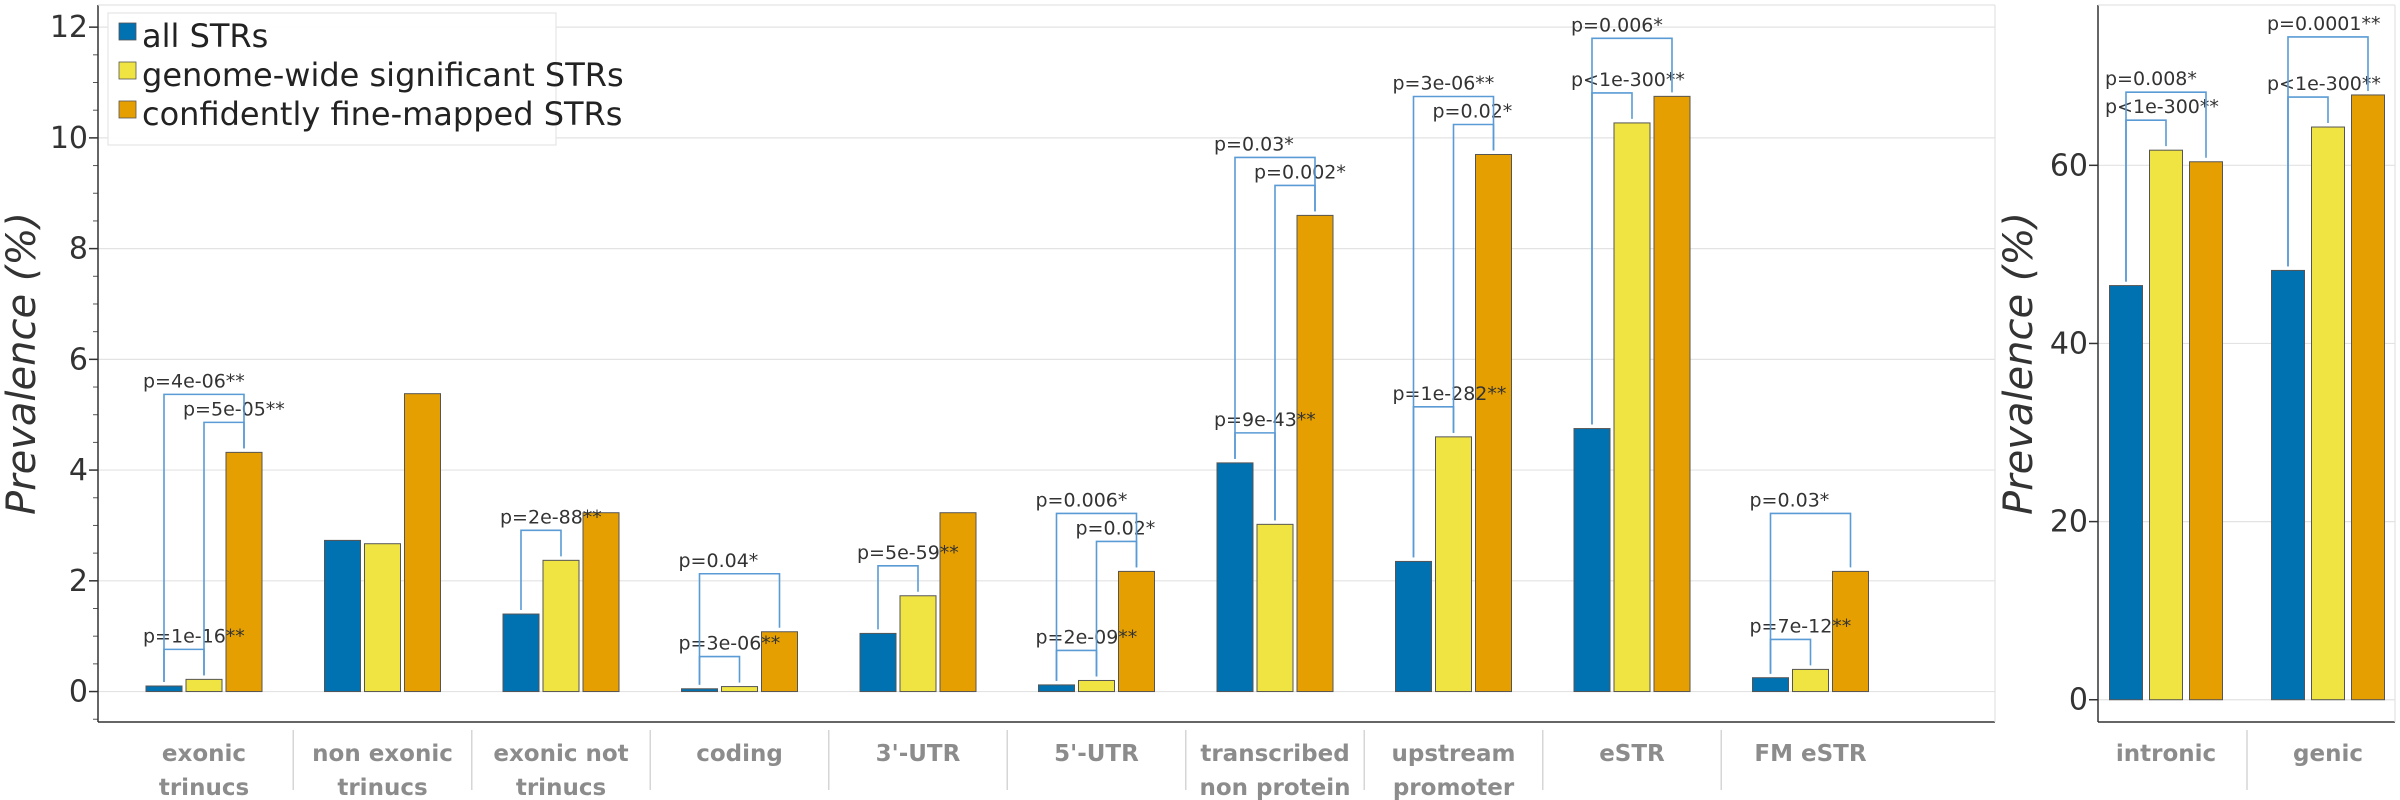 The image size is (2400, 800). I want to click on y-tick-label: 12, so click(69, 27).